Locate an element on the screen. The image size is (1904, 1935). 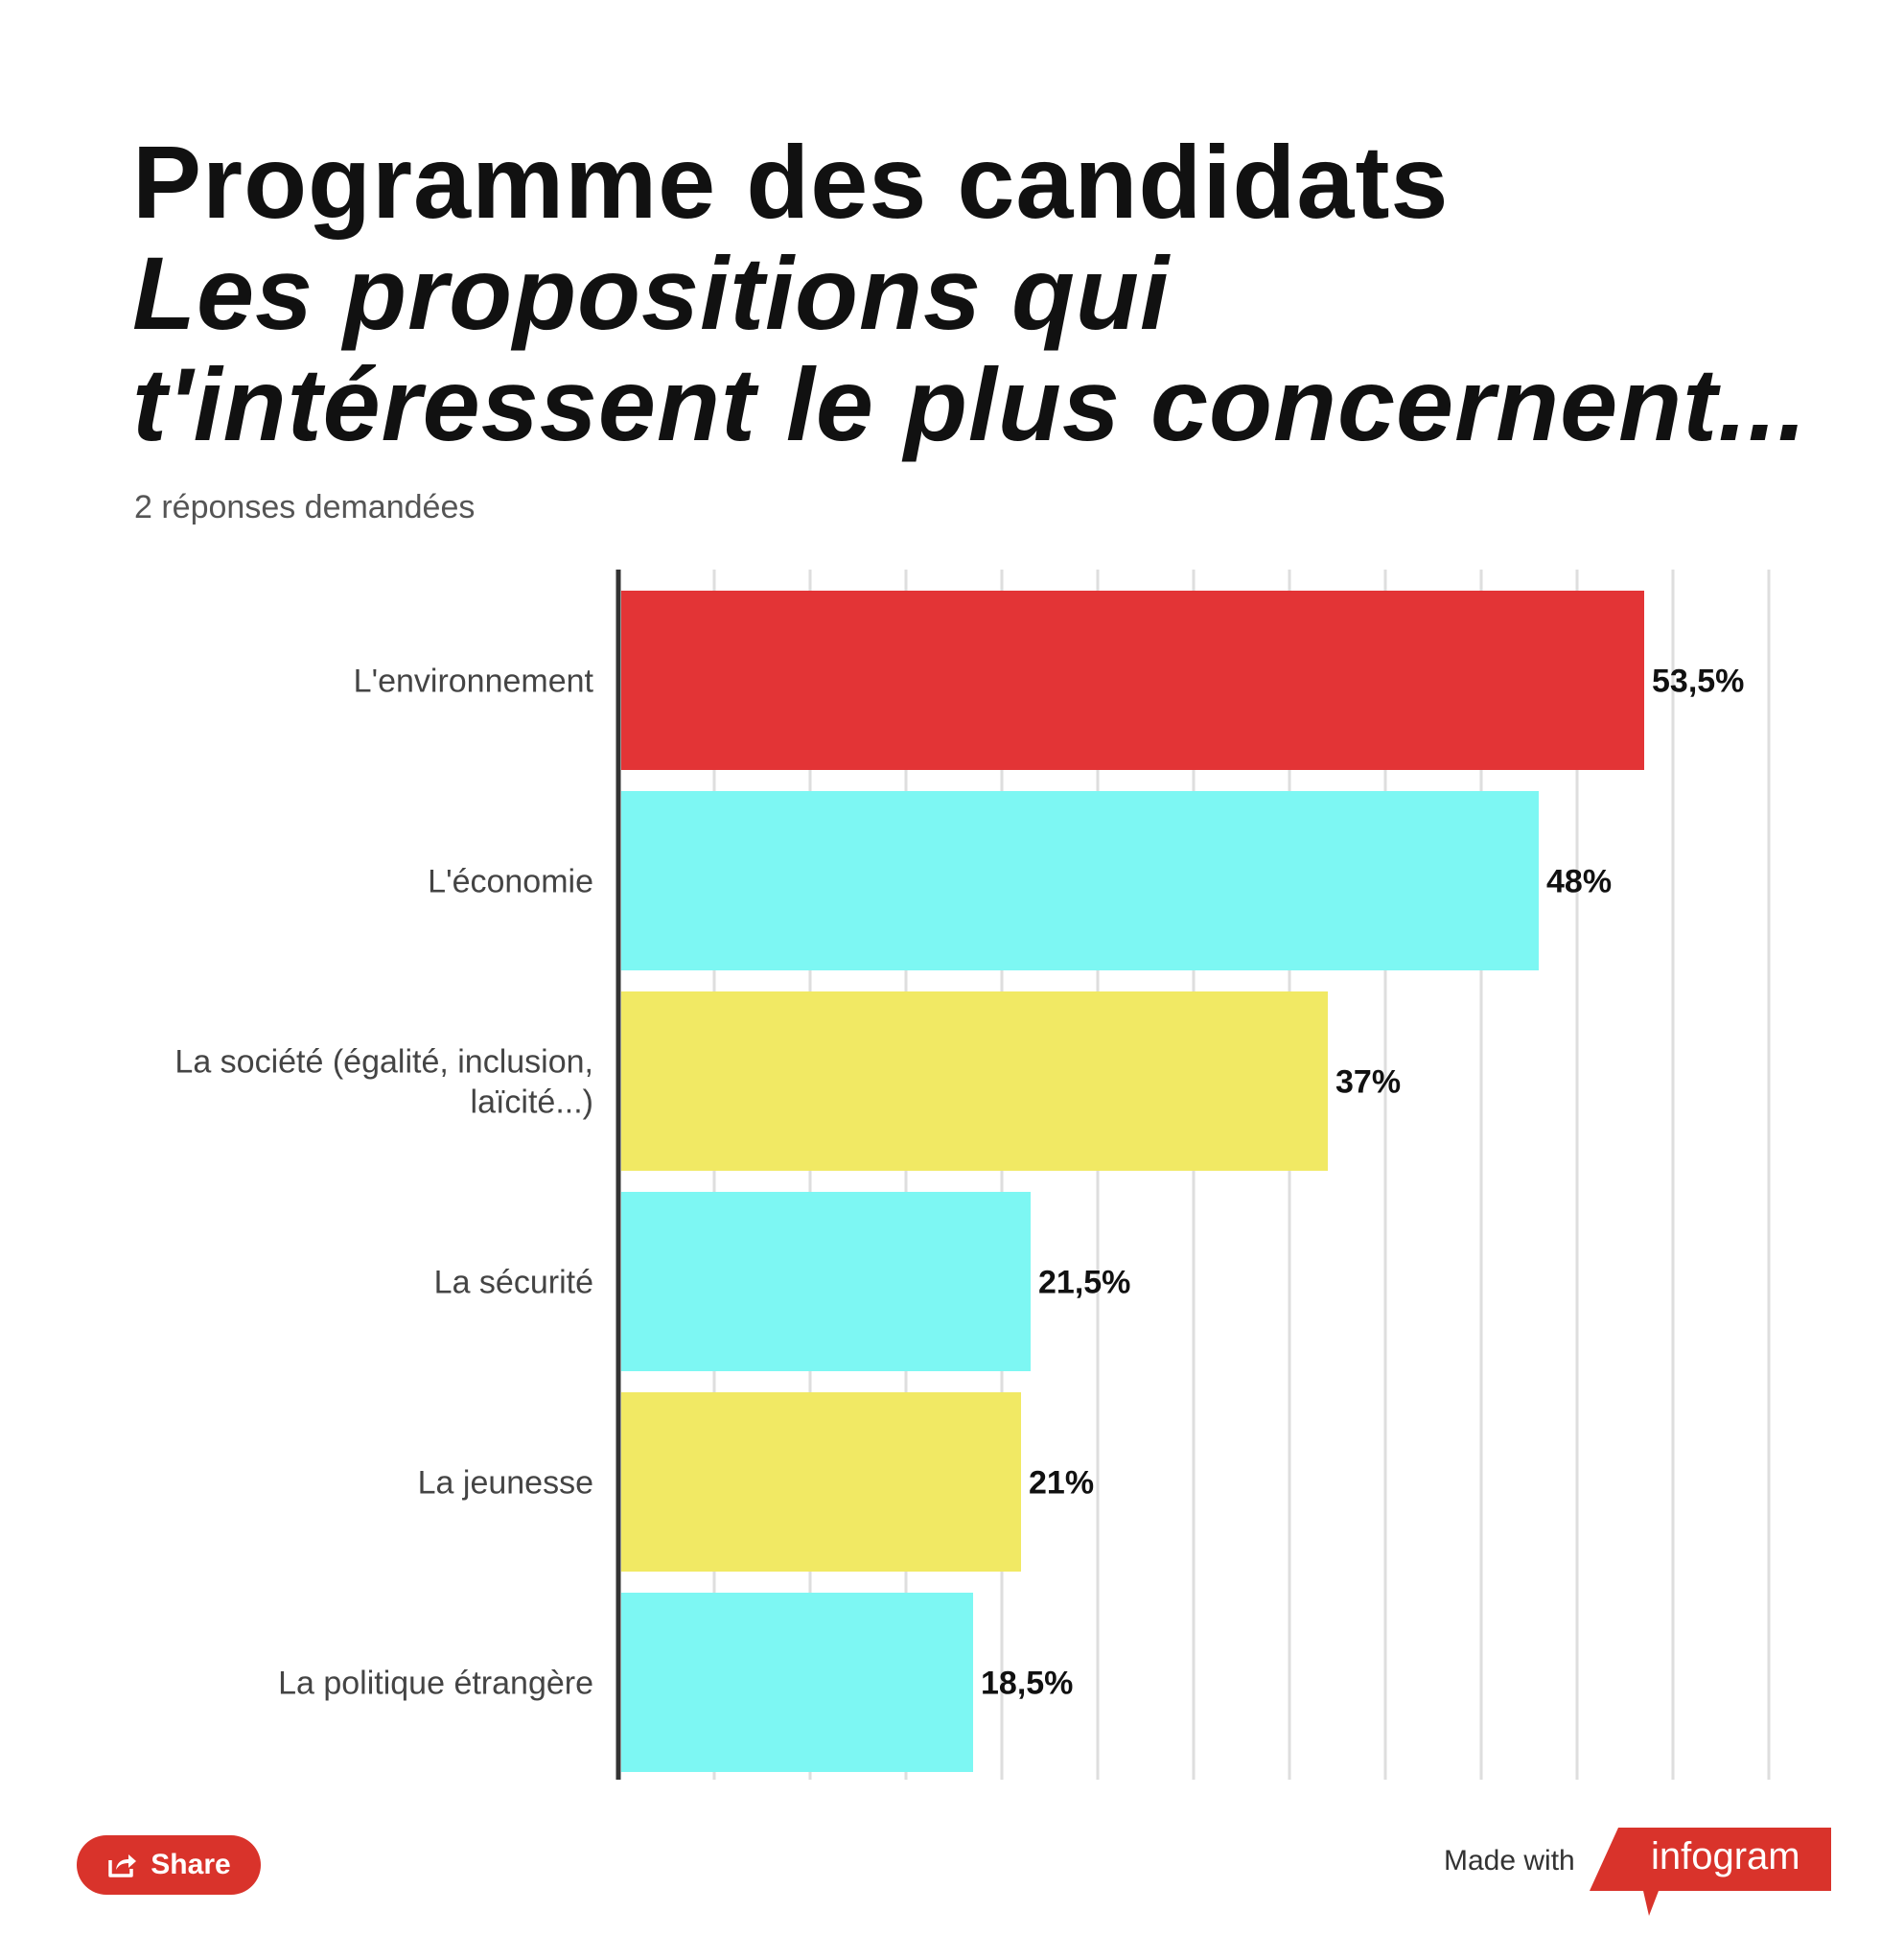
infogram-logo is located at coordinates (1711, 1872).